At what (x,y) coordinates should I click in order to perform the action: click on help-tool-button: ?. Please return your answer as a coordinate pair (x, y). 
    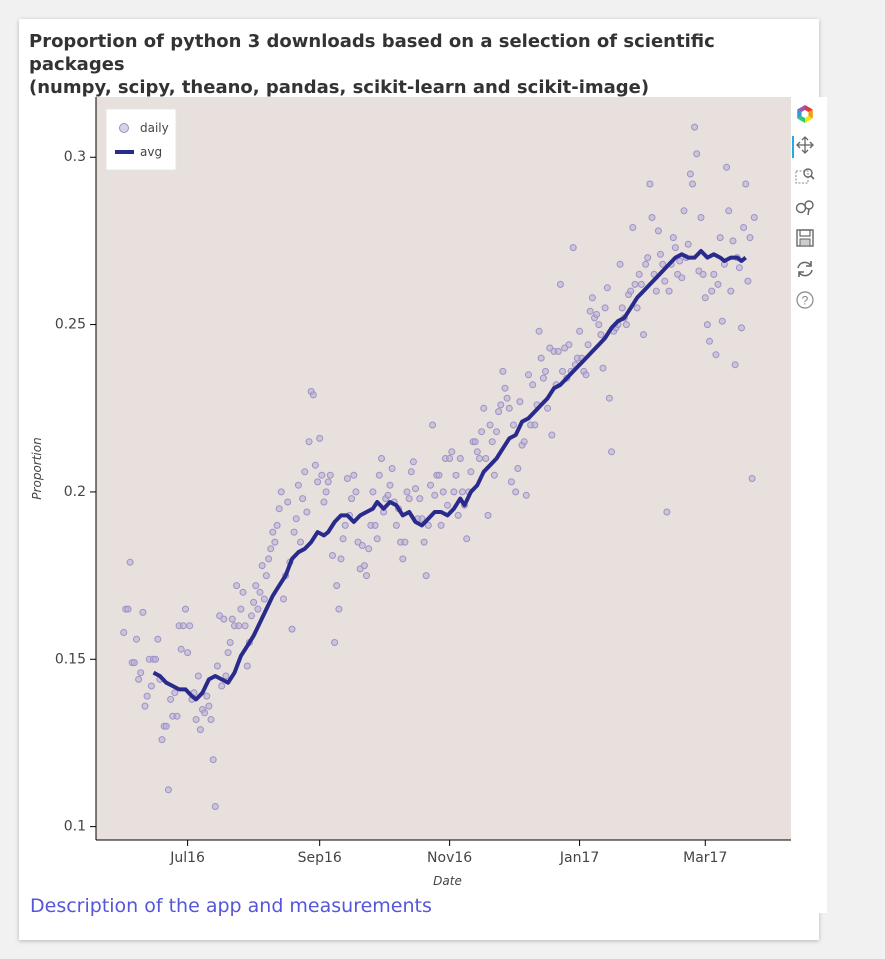
    Looking at the image, I should click on (805, 300).